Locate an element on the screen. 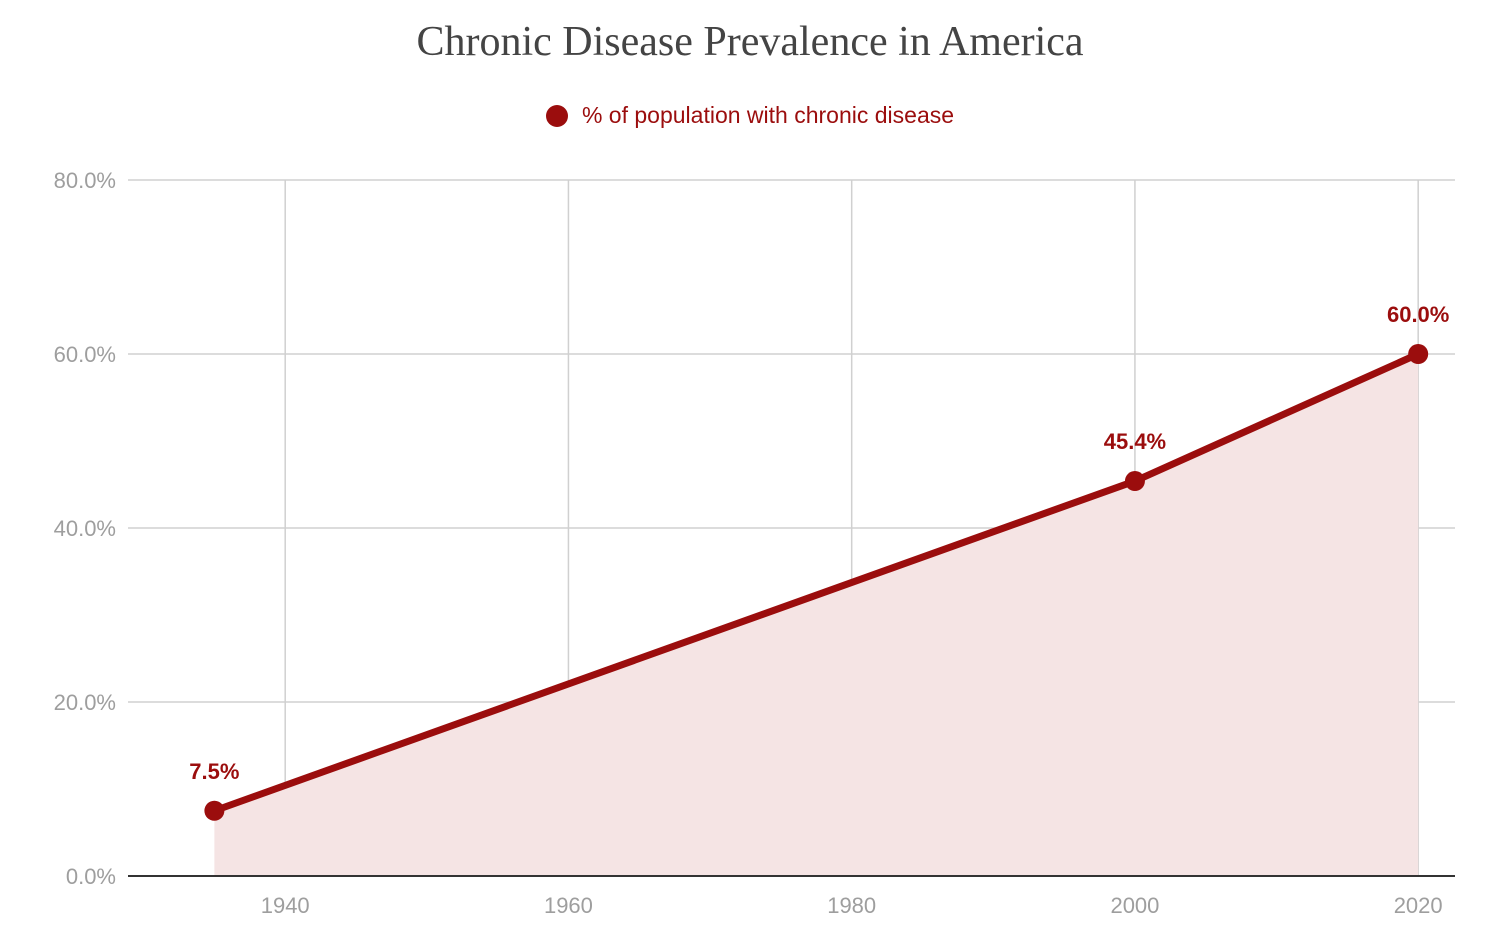 This screenshot has width=1500, height=942. data-label: 45.4% is located at coordinates (1135, 441).